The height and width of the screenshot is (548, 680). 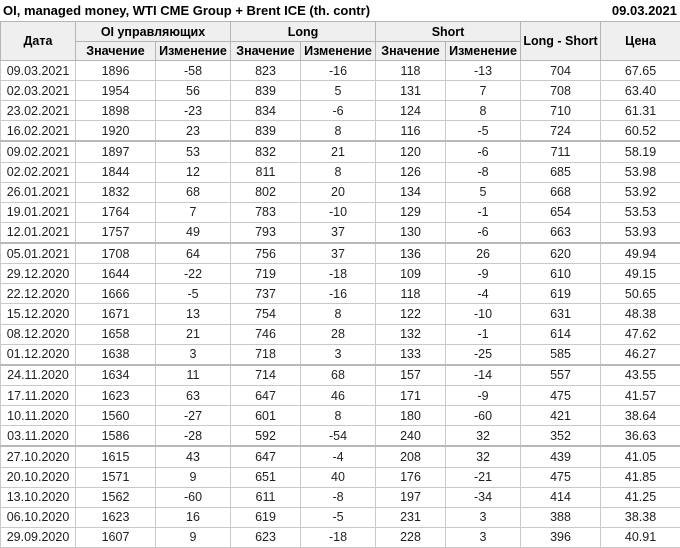 What do you see at coordinates (193, 396) in the screenshot?
I see `cell-oi-change: 63` at bounding box center [193, 396].